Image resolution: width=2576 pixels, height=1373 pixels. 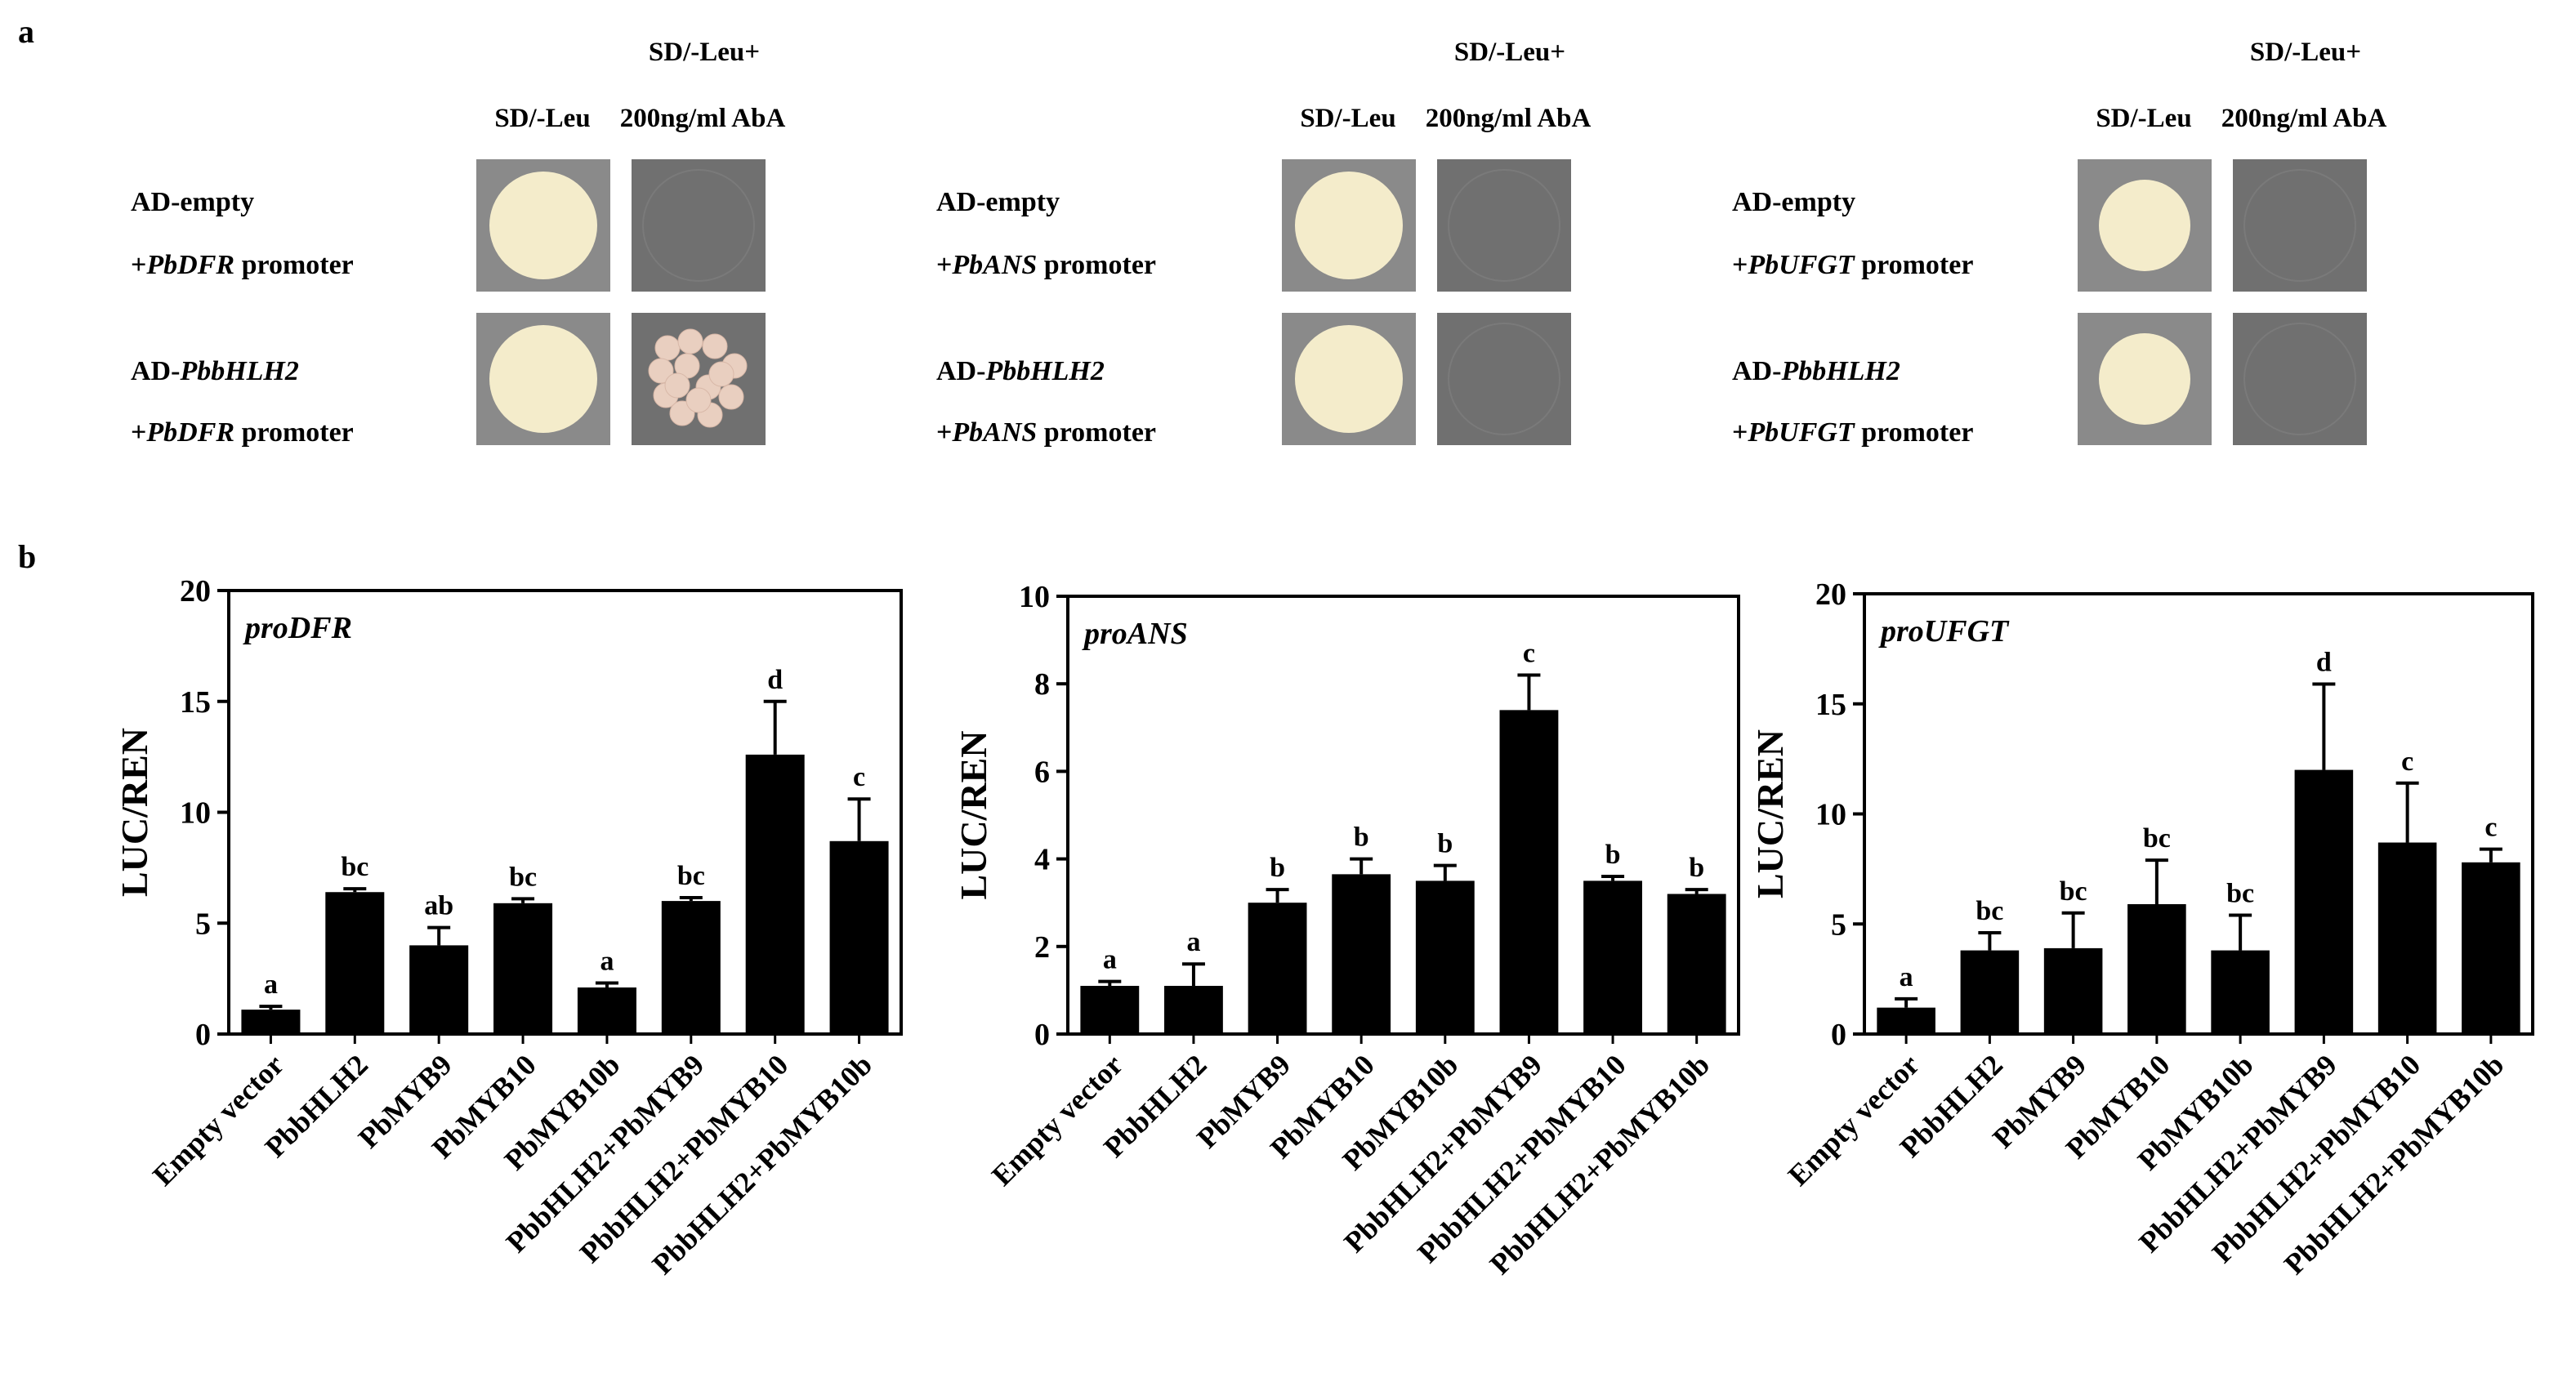 I want to click on y-tick-label: 4, so click(x=1042, y=860).